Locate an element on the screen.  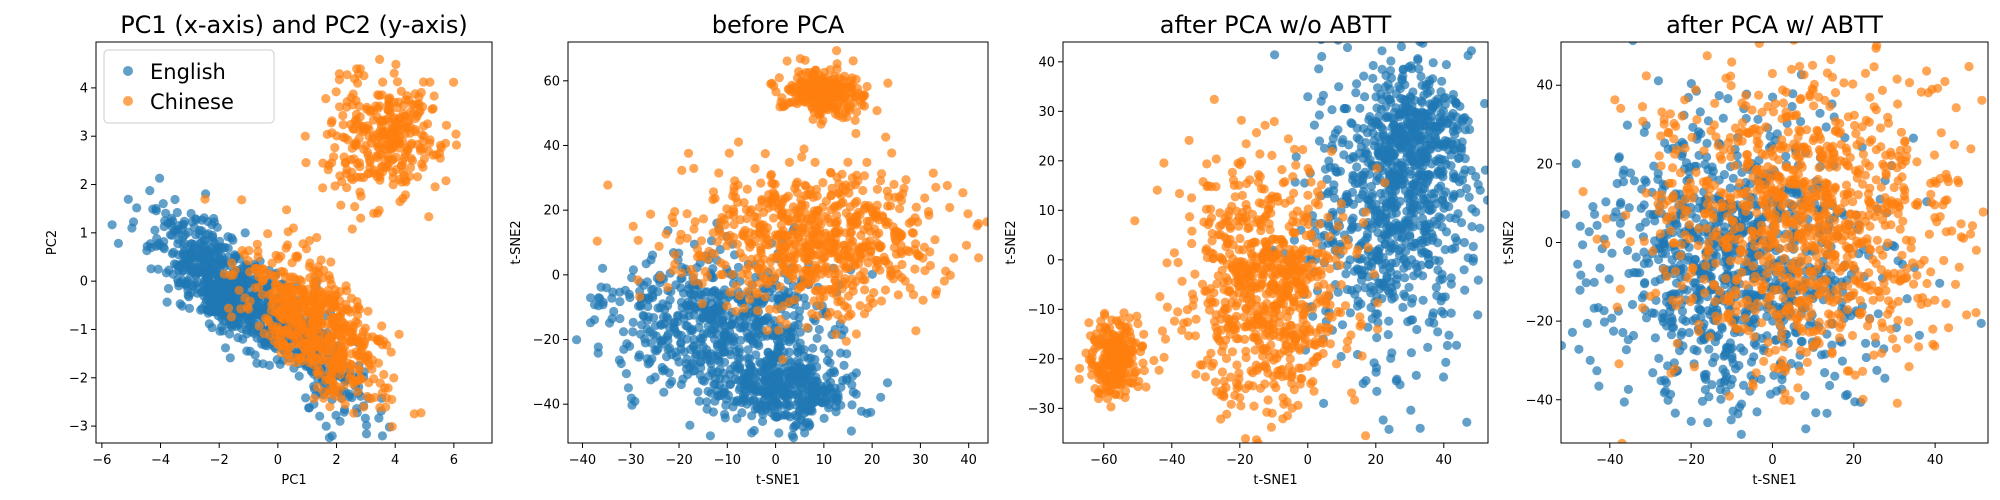
x-tick-label: 20 is located at coordinates (872, 460).